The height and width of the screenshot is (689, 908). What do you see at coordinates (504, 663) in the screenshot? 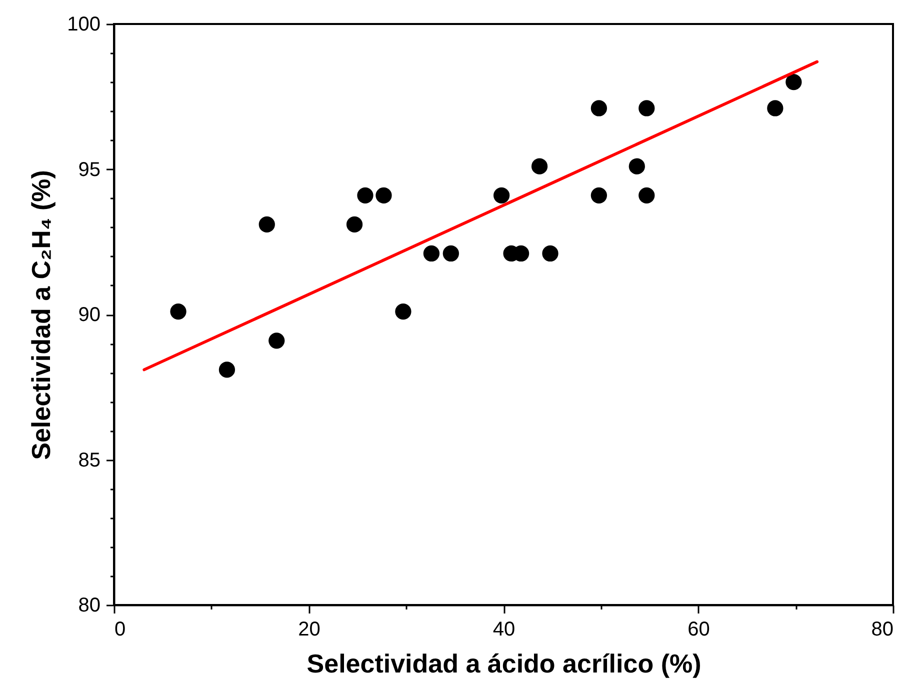
I see `x-axis-title: Selectividad a ácido acrílico (%)` at bounding box center [504, 663].